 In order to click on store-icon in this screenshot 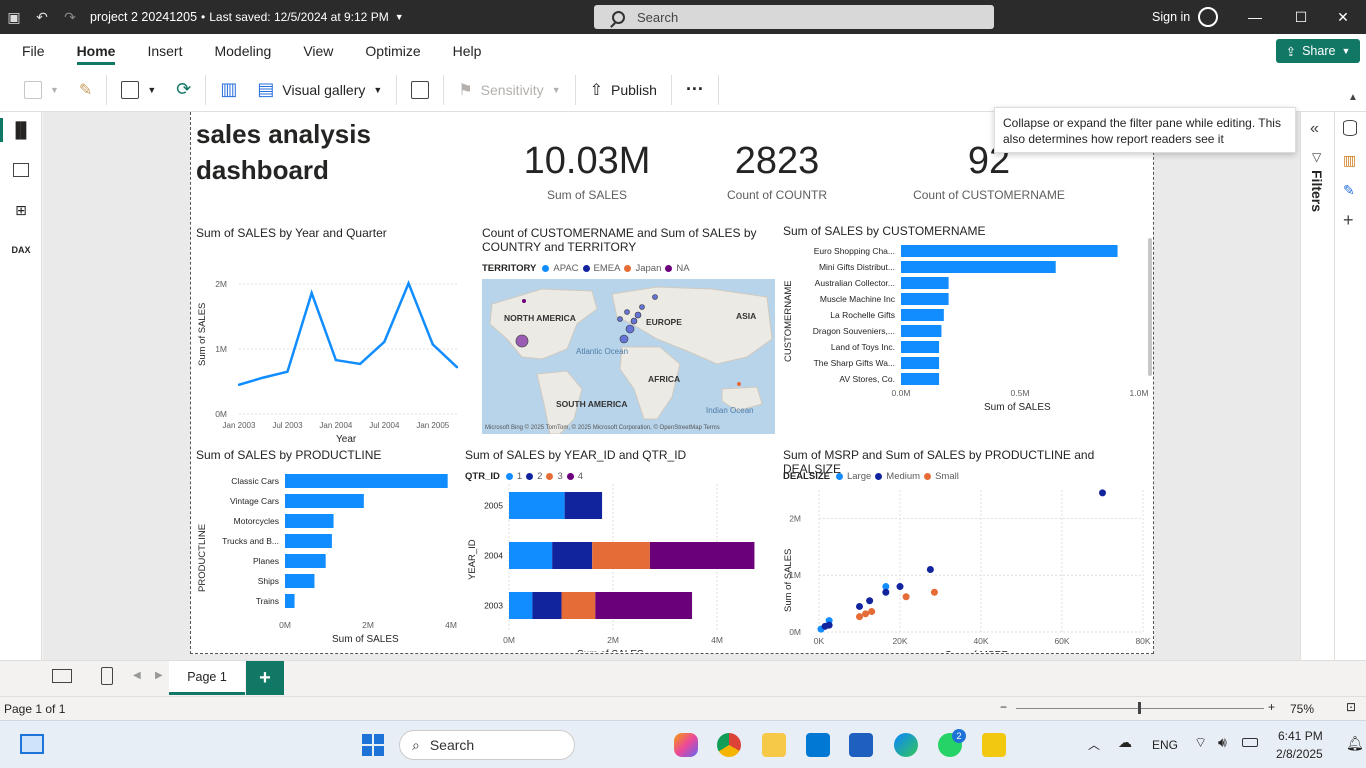, I will do `click(861, 745)`.